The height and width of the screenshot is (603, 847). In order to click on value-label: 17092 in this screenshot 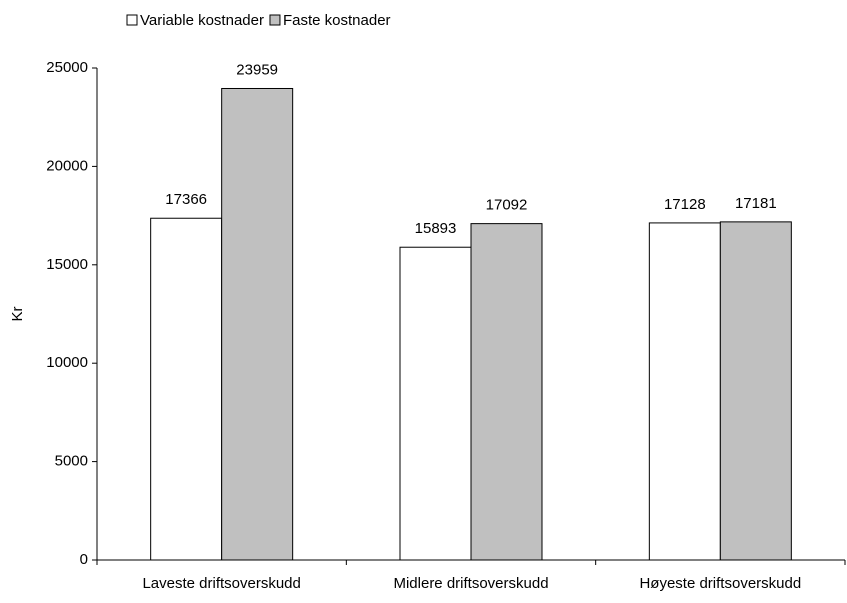, I will do `click(507, 205)`.